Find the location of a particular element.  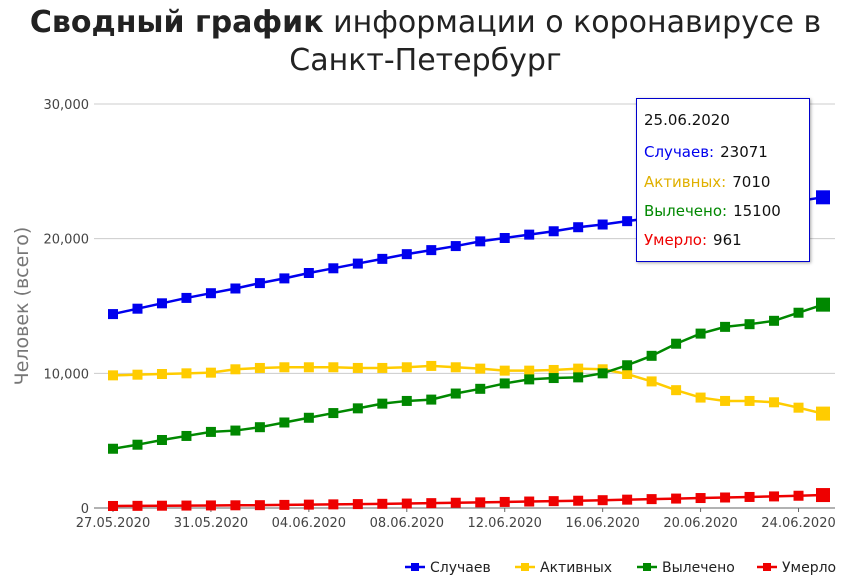

y-tick-label: 20,000 is located at coordinates (67, 240).